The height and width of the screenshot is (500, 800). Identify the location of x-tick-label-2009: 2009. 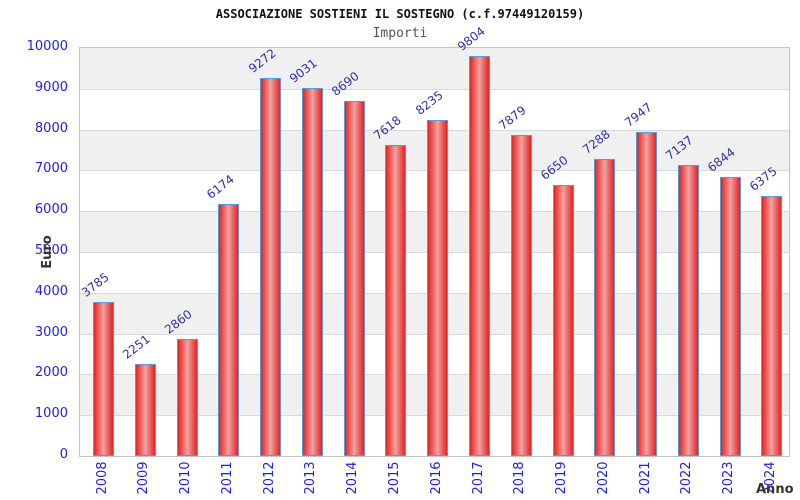
(144, 478).